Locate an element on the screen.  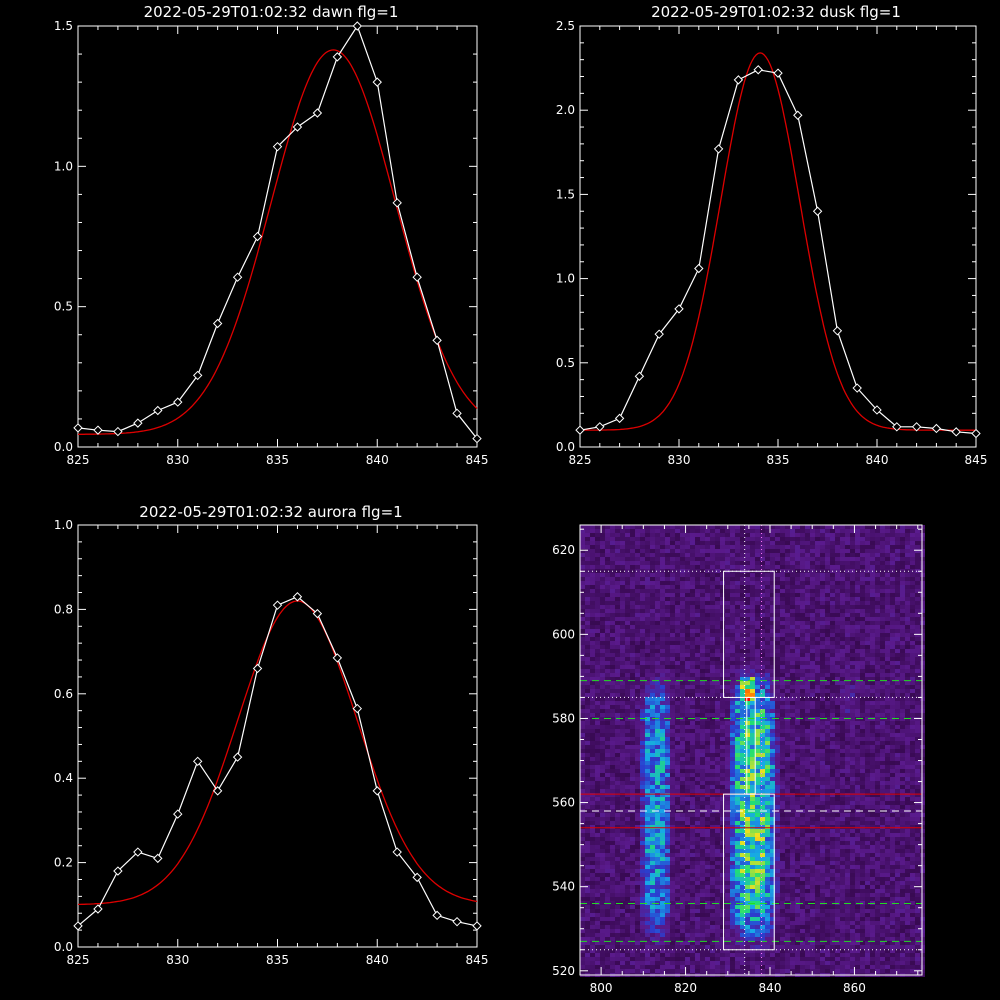
panel-aurora-title: 2022-05-29T01:02:32 aurora flg=1 is located at coordinates (270, 512).